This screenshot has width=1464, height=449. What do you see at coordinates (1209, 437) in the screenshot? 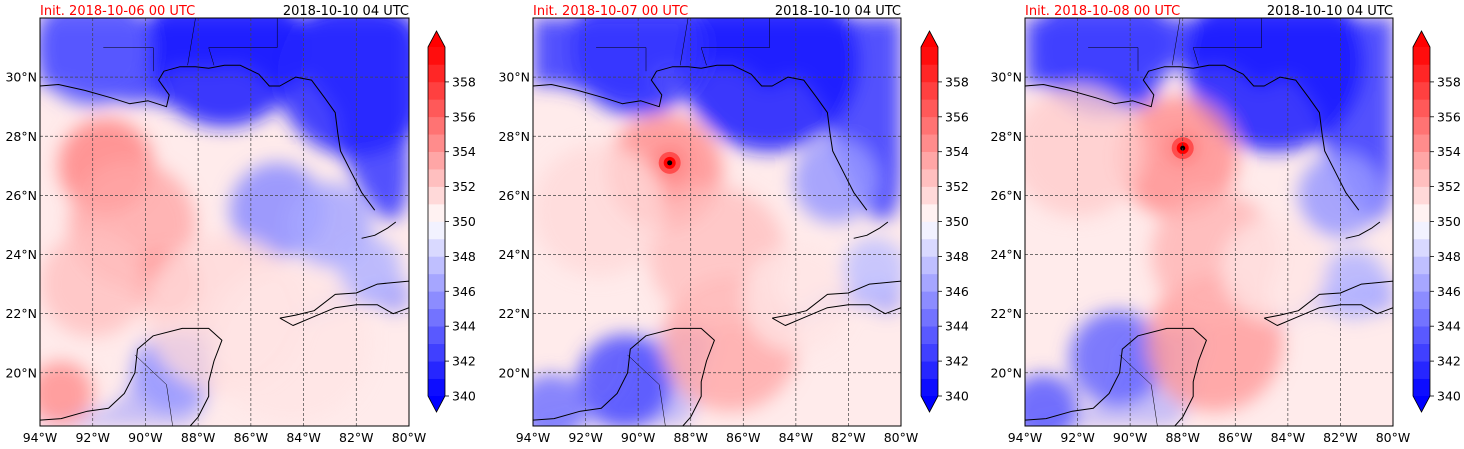
I see `panel-3-longitude-axis: 94°W 92°W 90°W 88°W 86°W 84°W 82°W 80°W` at bounding box center [1209, 437].